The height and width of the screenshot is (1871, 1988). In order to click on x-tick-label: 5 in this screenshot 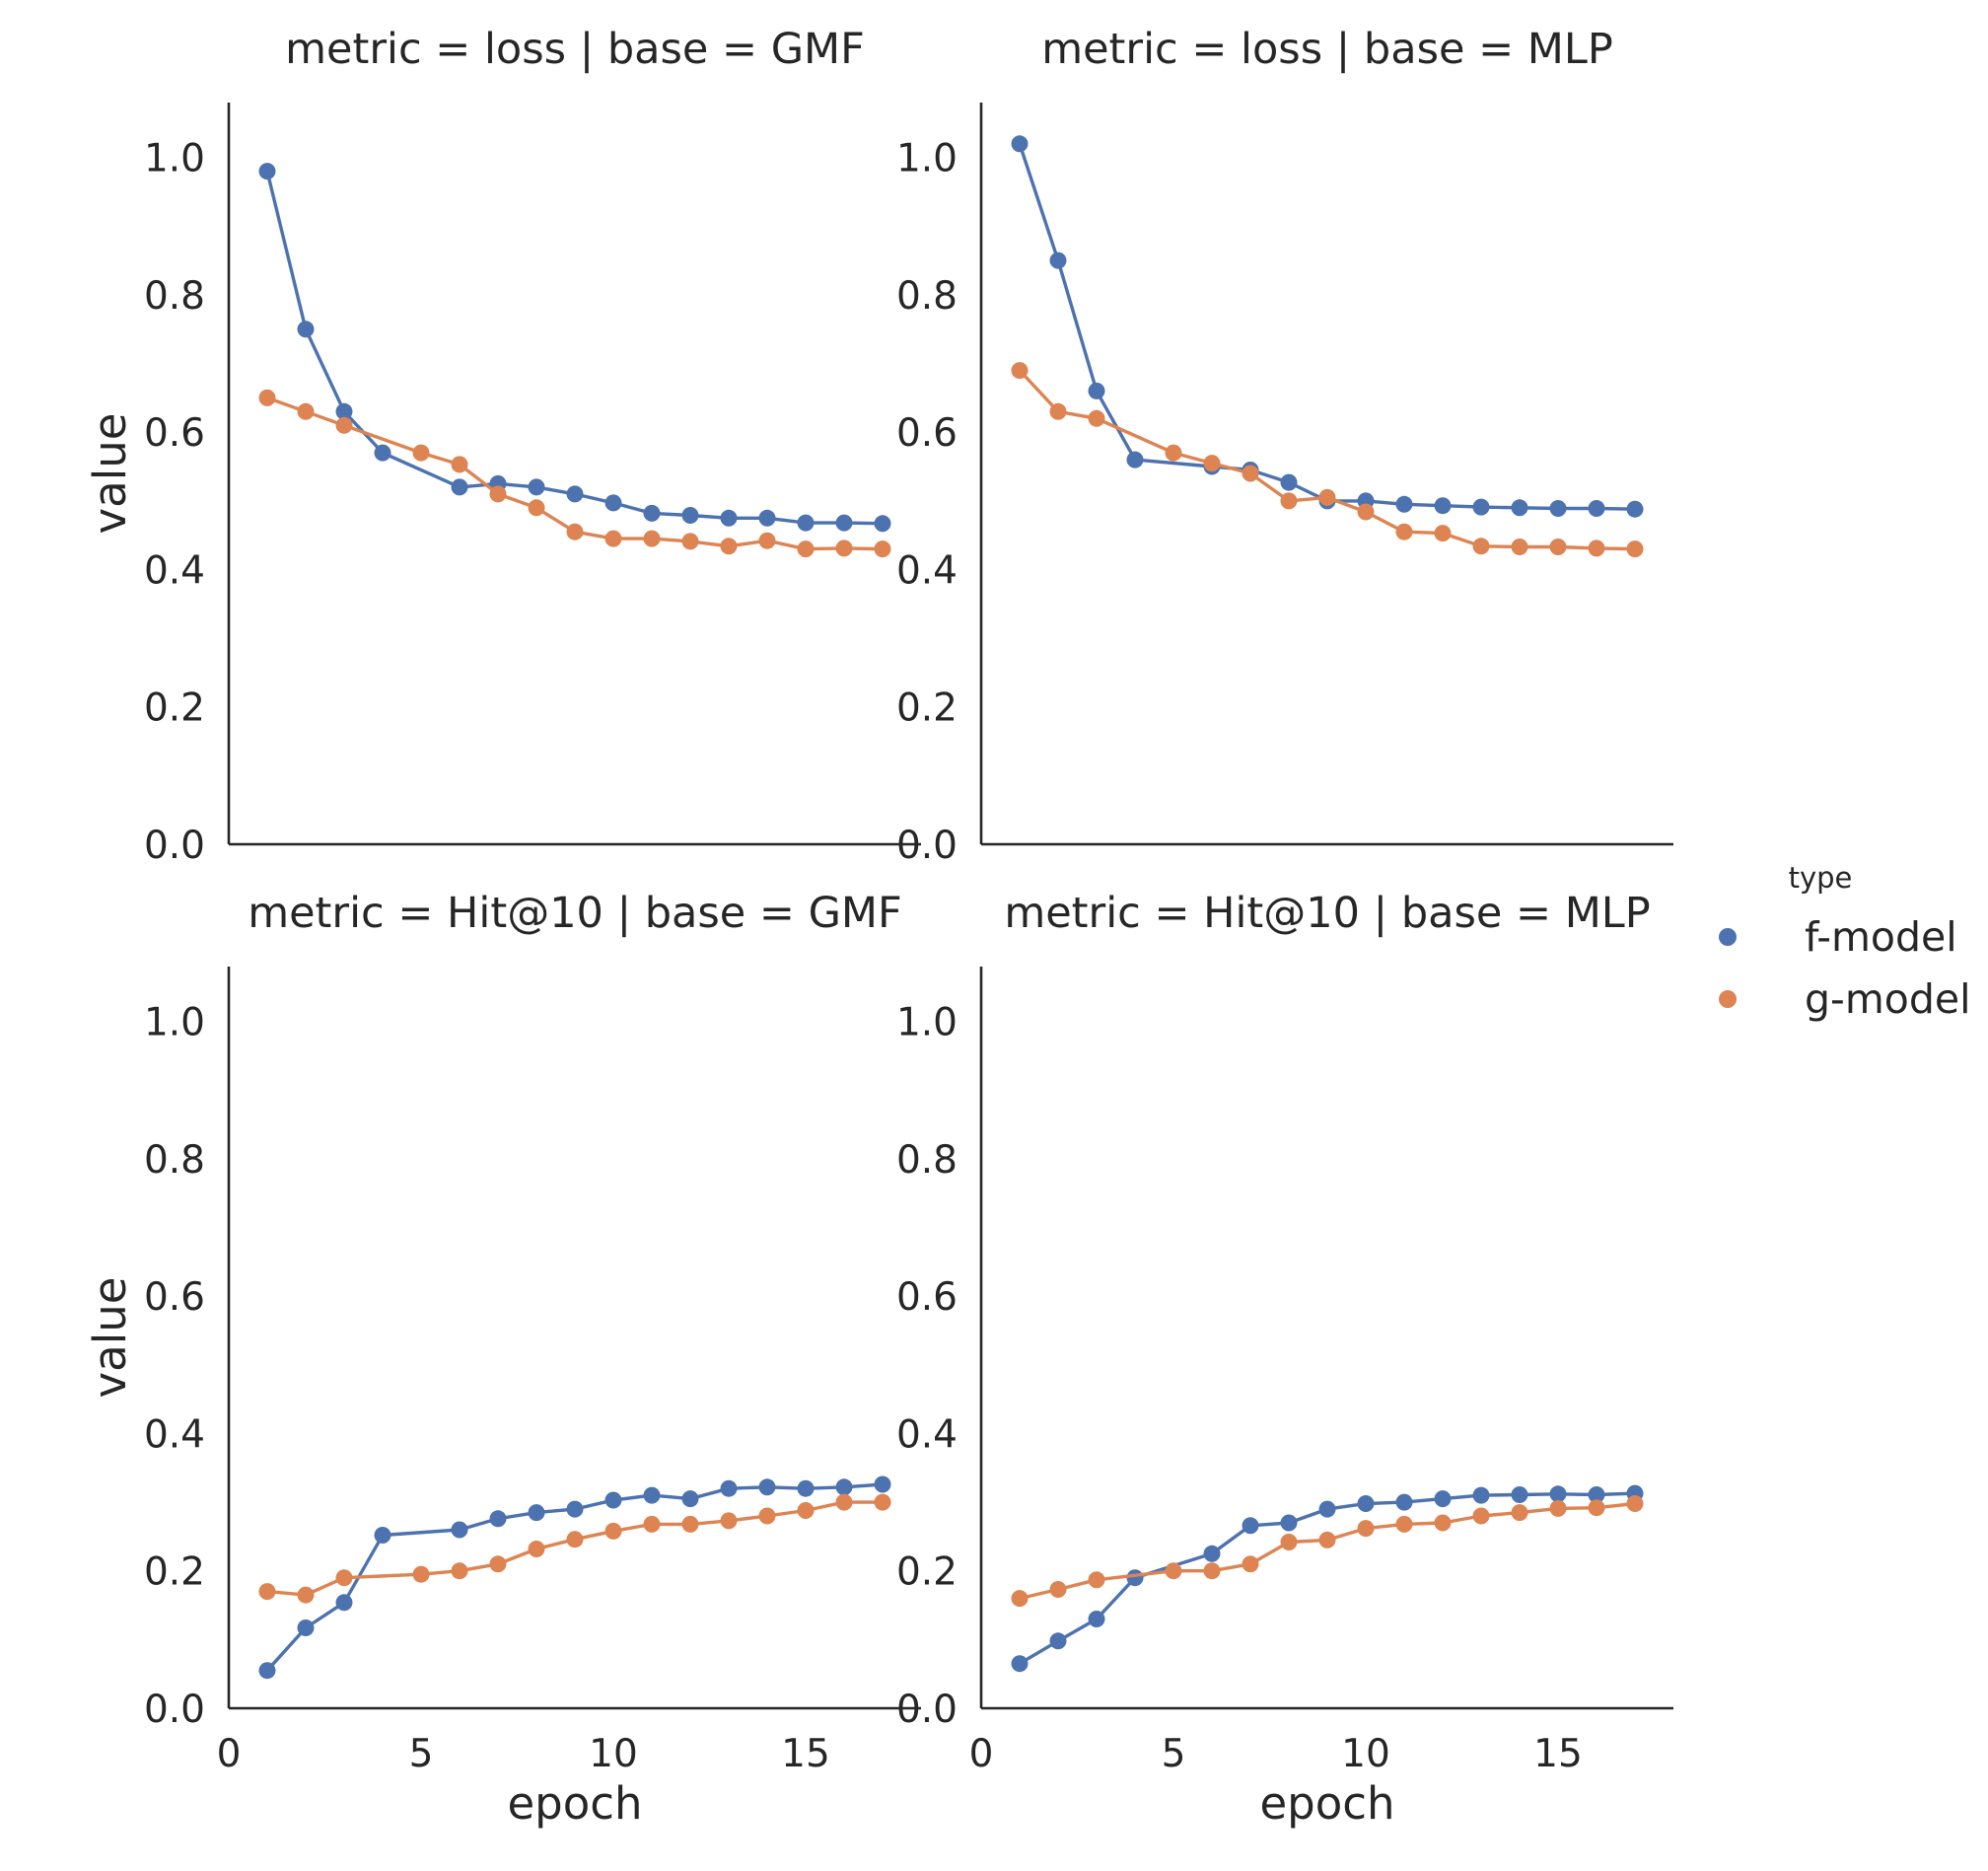, I will do `click(1174, 1754)`.